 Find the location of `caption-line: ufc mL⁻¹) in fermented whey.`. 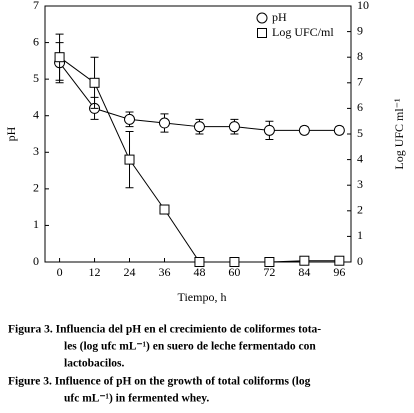

caption-line: ufc mL⁻¹) in fermented whey. is located at coordinates (136, 399).